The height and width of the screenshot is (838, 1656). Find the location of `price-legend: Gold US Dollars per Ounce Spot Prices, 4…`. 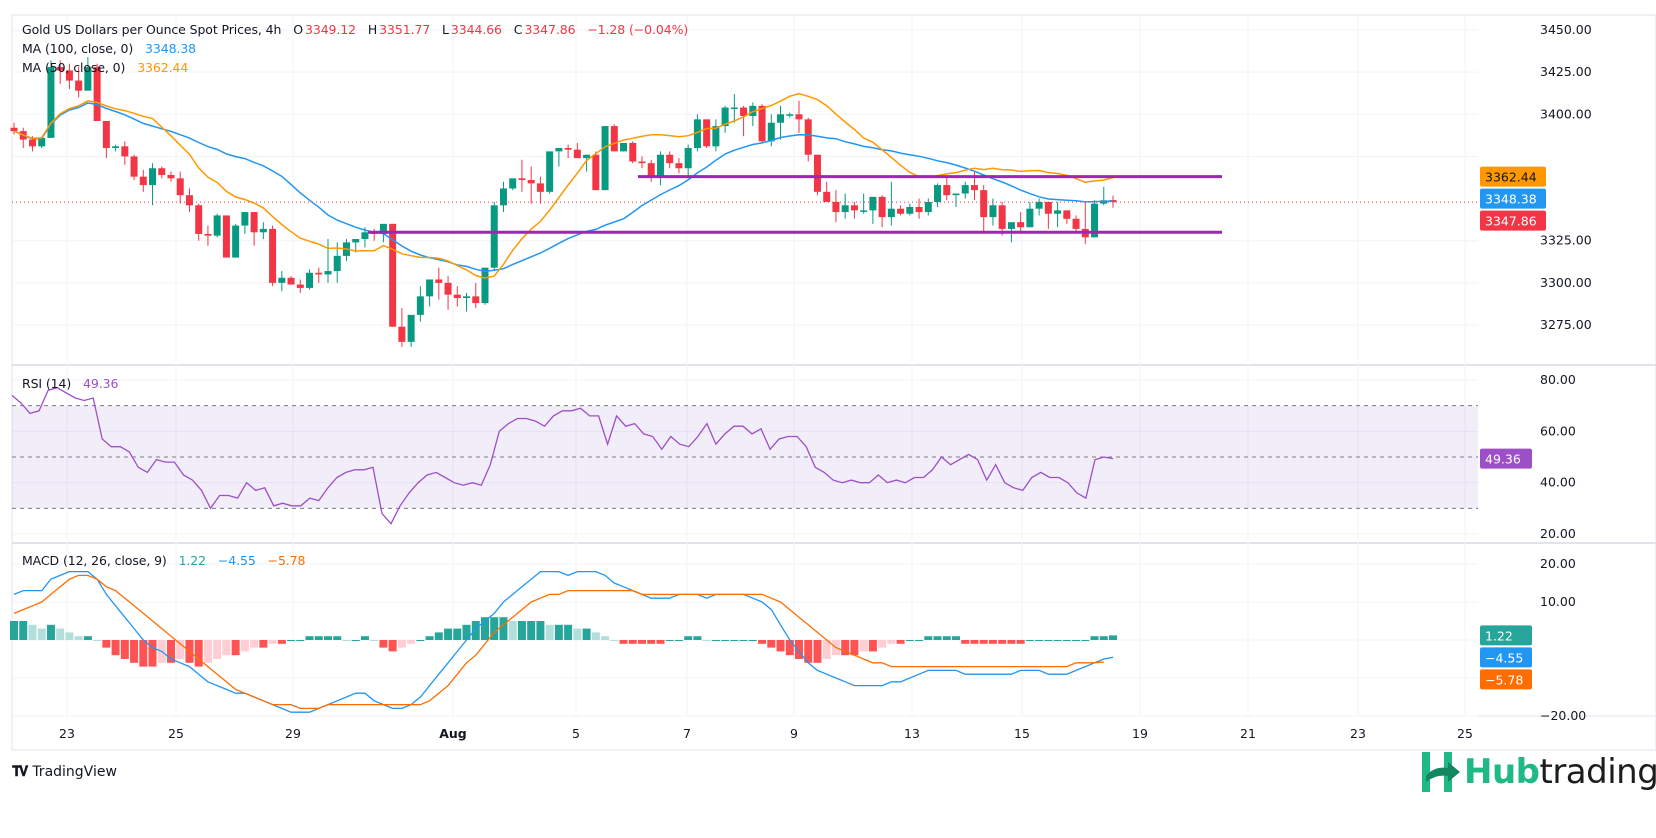

price-legend: Gold US Dollars per Ounce Spot Prices, 4… is located at coordinates (356, 29).